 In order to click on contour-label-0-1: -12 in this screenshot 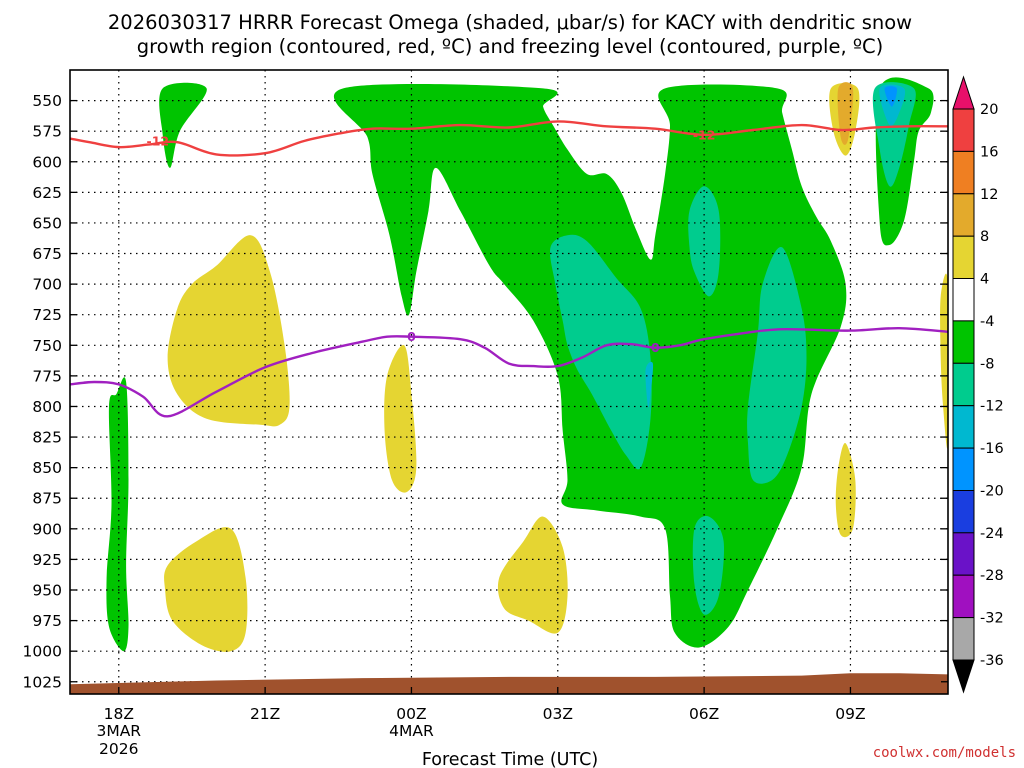, I will do `click(704, 134)`.